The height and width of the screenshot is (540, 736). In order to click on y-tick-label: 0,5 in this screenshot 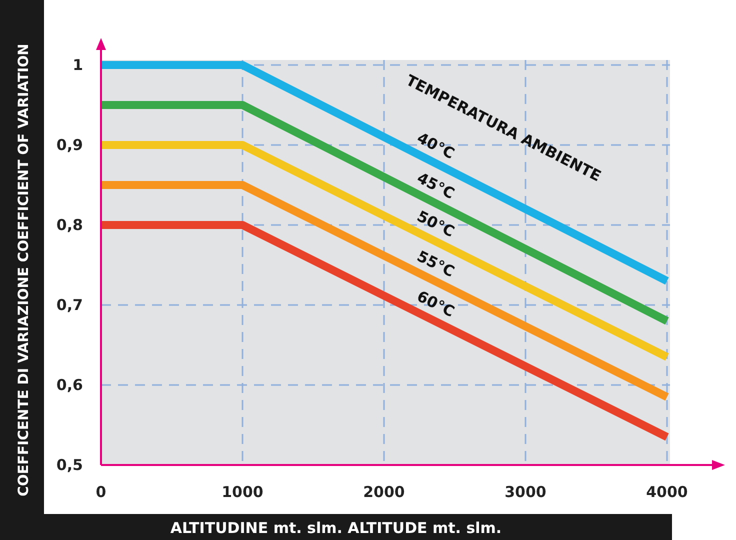, I will do `click(69, 465)`.